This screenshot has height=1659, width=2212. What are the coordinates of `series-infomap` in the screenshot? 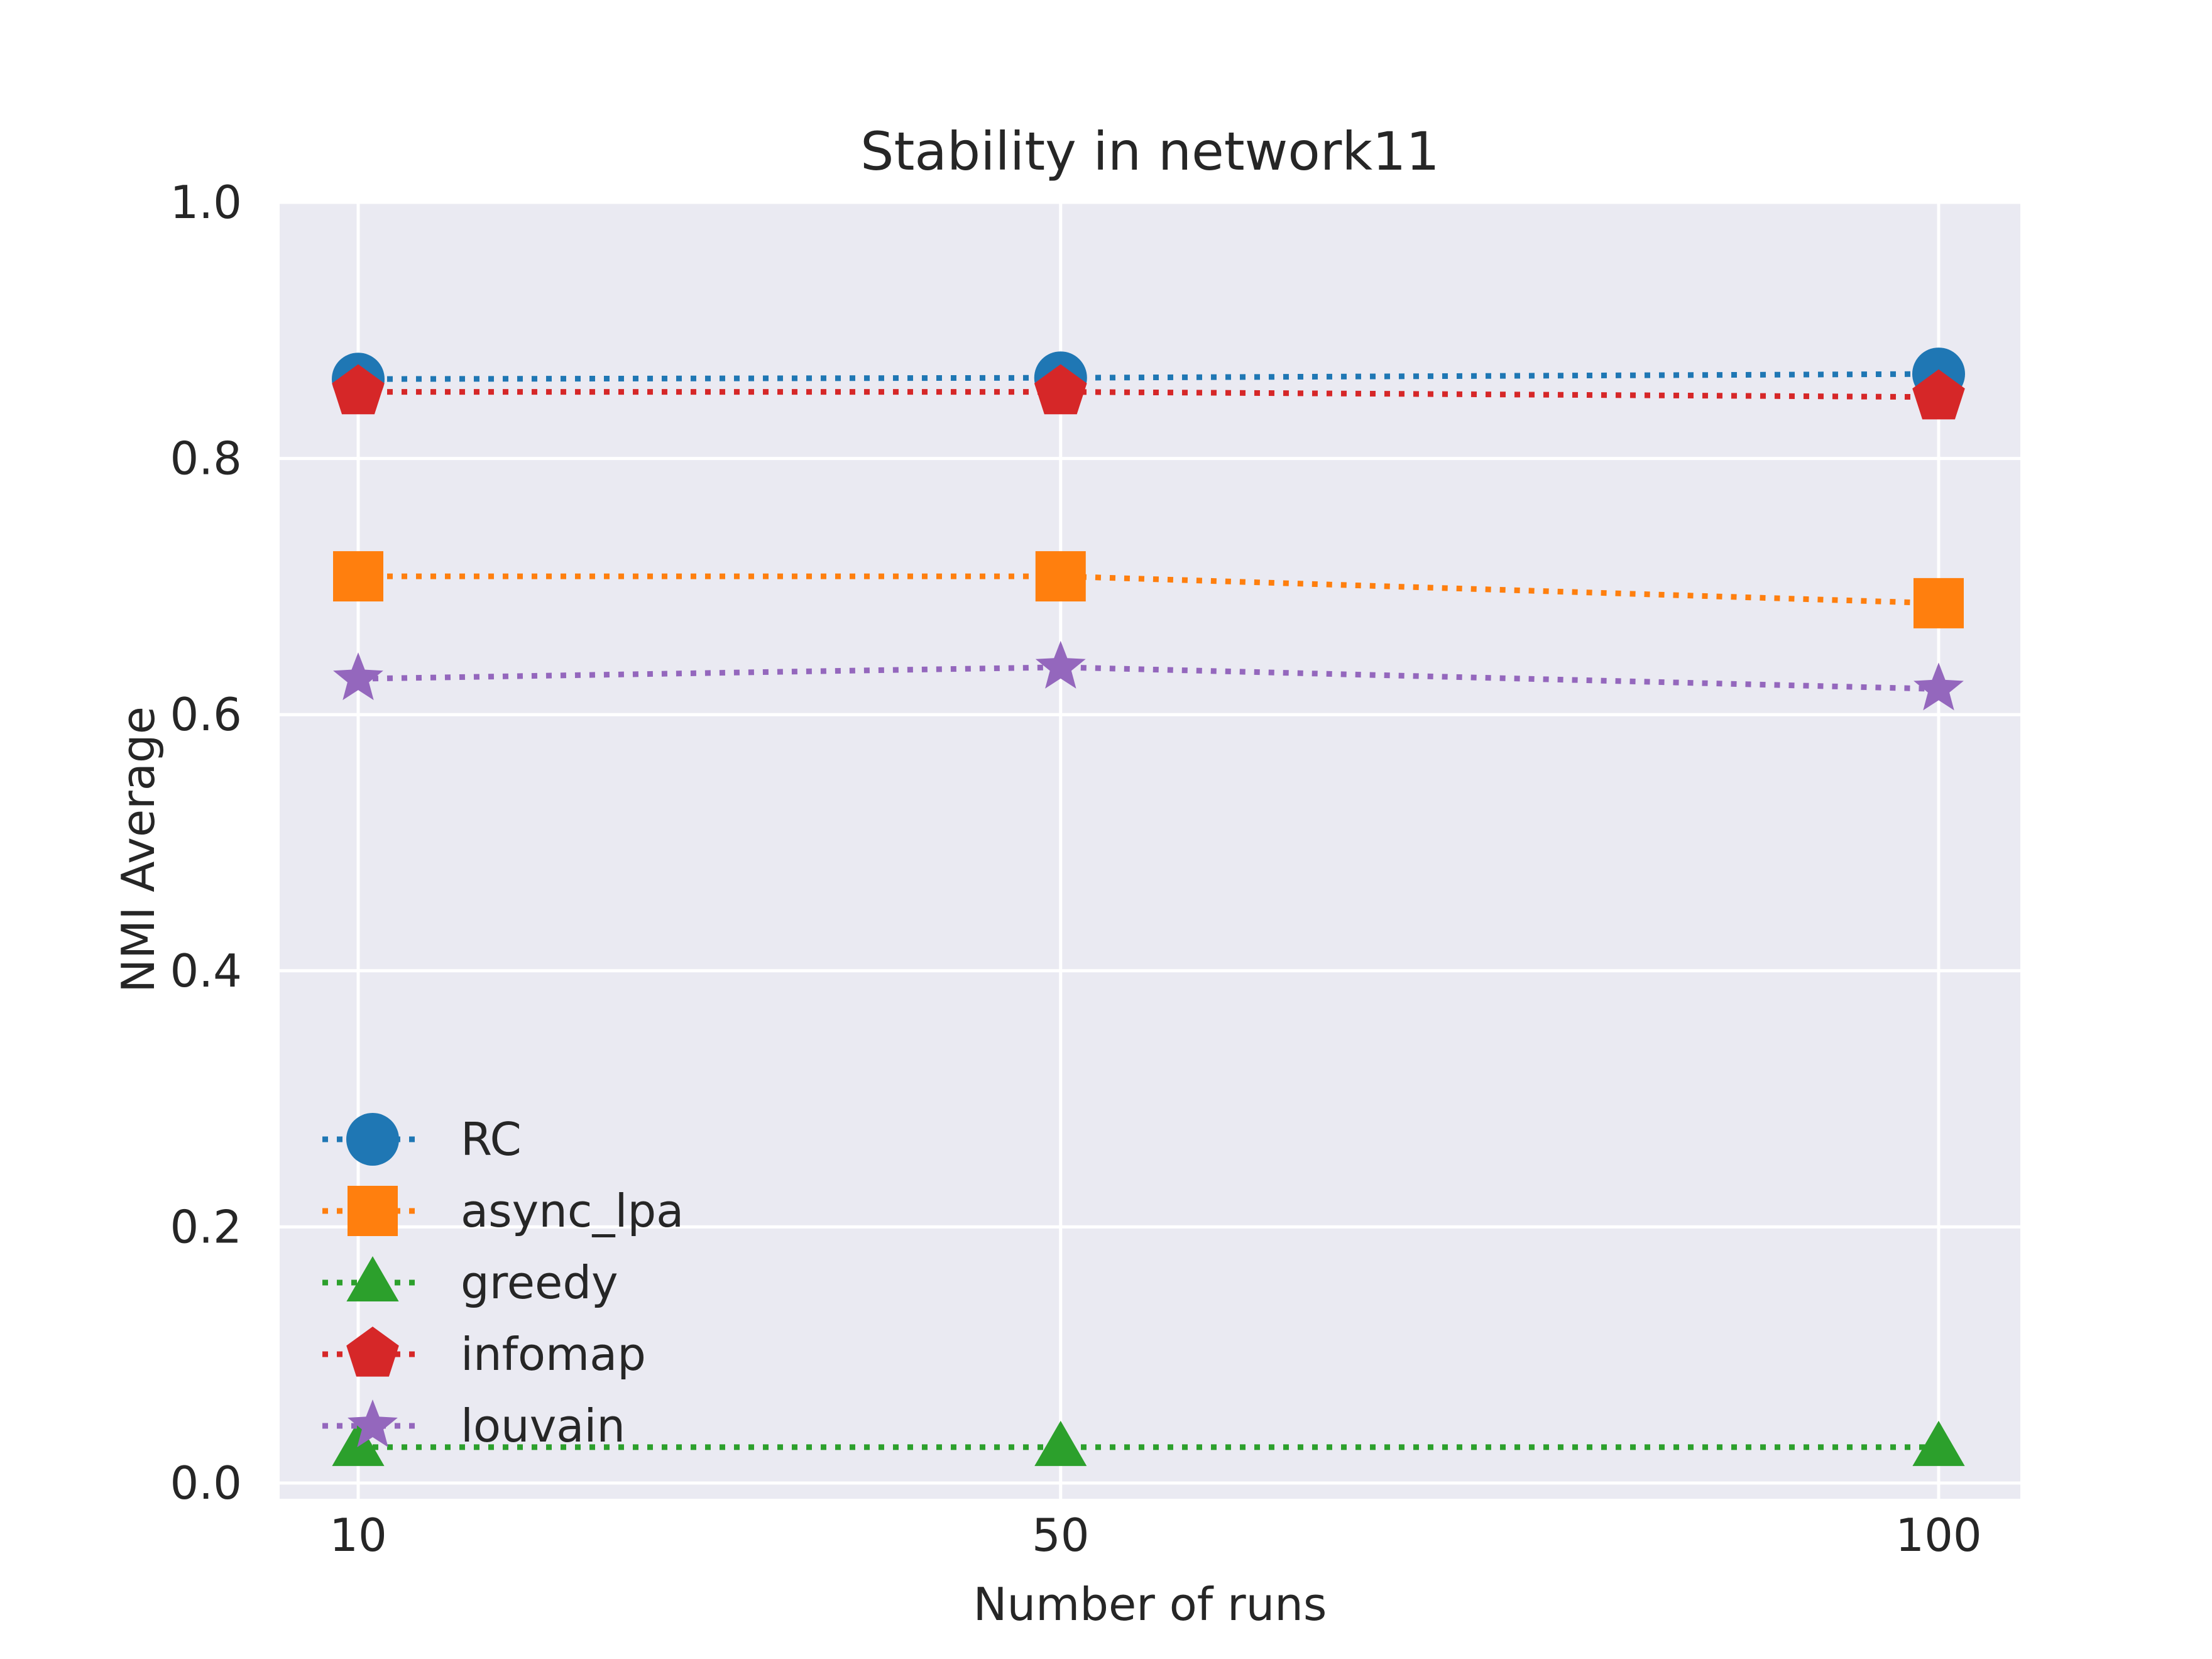 It's located at (1148, 392).